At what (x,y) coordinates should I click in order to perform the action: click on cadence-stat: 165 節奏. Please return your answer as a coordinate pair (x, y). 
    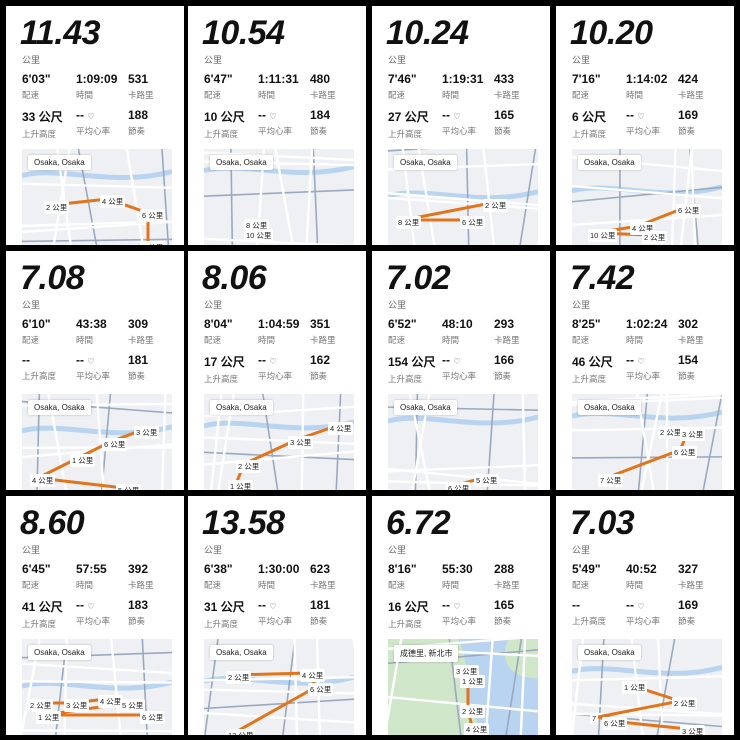
    Looking at the image, I should click on (522, 612).